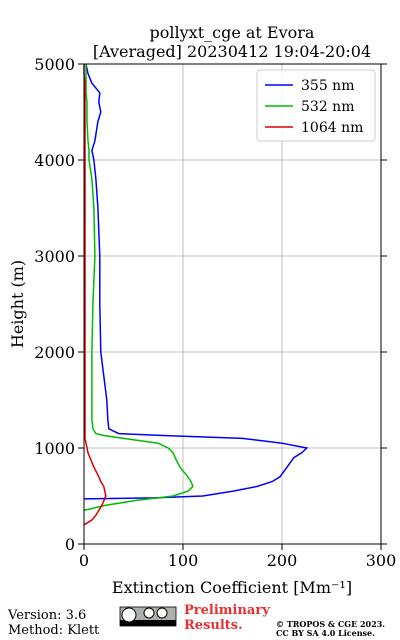 The height and width of the screenshot is (640, 400). What do you see at coordinates (332, 128) in the screenshot?
I see `legend-label: 1064 nm` at bounding box center [332, 128].